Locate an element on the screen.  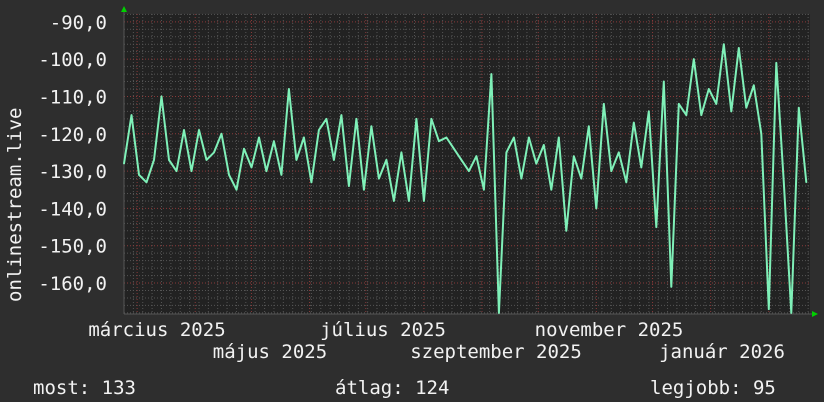
y-tick-label: -160,0 is located at coordinates (72, 284).